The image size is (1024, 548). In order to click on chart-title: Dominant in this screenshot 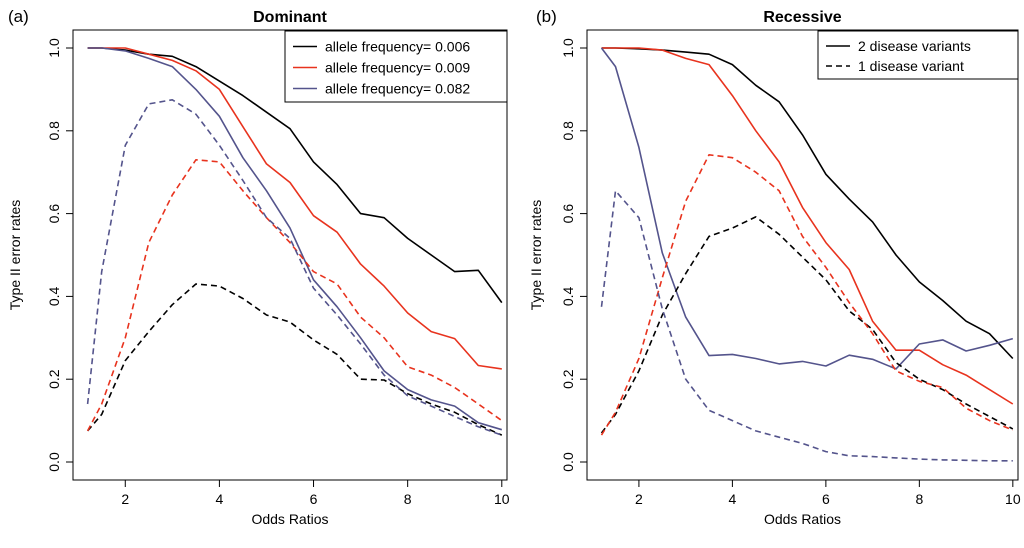, I will do `click(290, 17)`.